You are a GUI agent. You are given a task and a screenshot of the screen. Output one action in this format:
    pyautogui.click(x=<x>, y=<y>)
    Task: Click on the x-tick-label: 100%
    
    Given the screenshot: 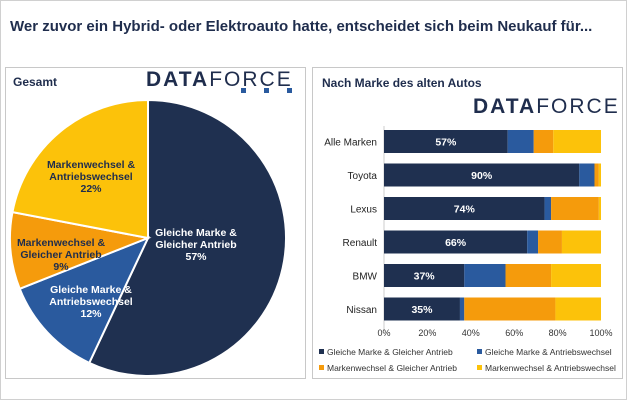 What is the action you would take?
    pyautogui.click(x=600, y=333)
    